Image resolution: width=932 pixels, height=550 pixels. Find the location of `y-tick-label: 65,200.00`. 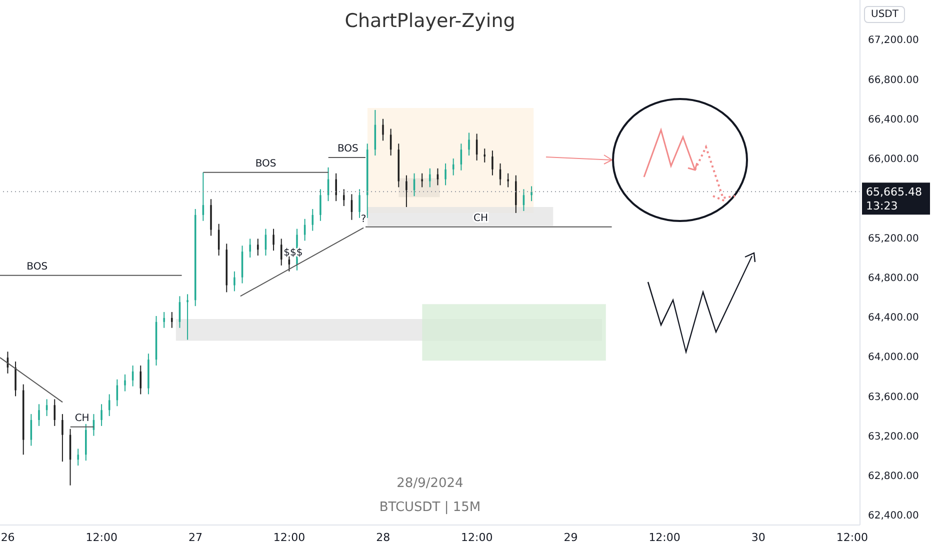

y-tick-label: 65,200.00 is located at coordinates (893, 238).